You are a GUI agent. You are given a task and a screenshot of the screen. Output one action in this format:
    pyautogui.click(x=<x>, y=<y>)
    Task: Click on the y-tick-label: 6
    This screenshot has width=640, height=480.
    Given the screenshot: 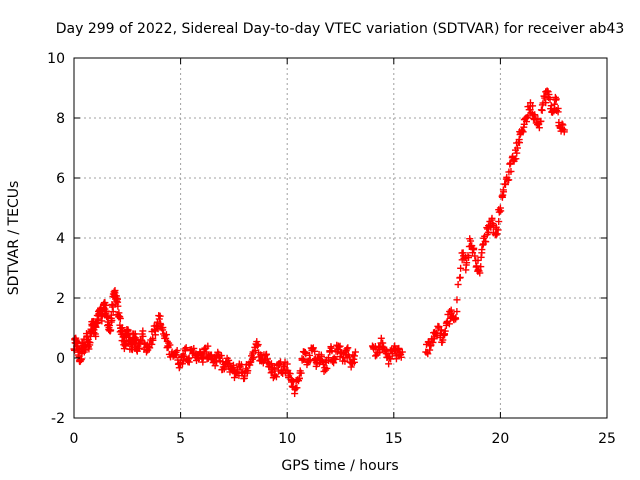 What is the action you would take?
    pyautogui.click(x=60, y=179)
    